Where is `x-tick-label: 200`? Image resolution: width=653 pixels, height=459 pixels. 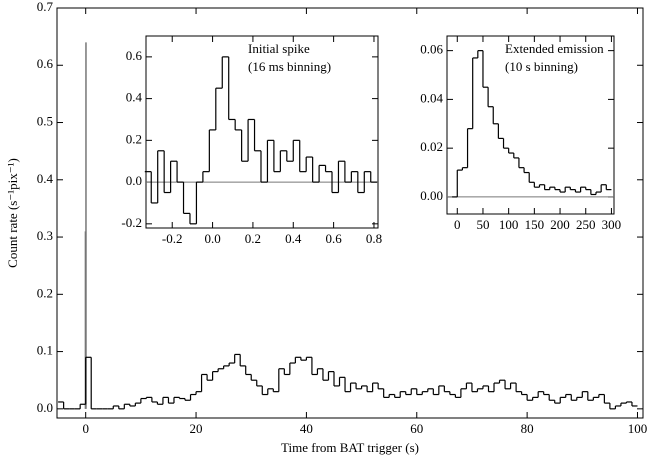
x-tick-label: 200 is located at coordinates (560, 224).